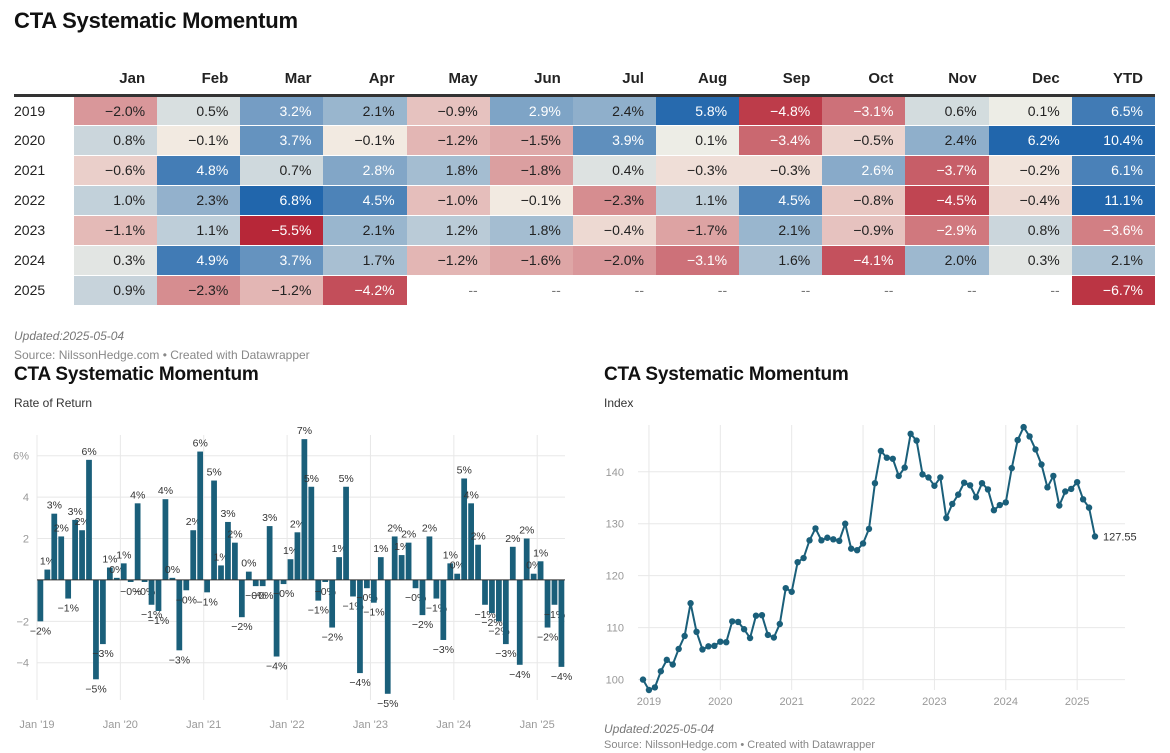 The height and width of the screenshot is (753, 1170). I want to click on cell-sep: −3.4%, so click(781, 140).